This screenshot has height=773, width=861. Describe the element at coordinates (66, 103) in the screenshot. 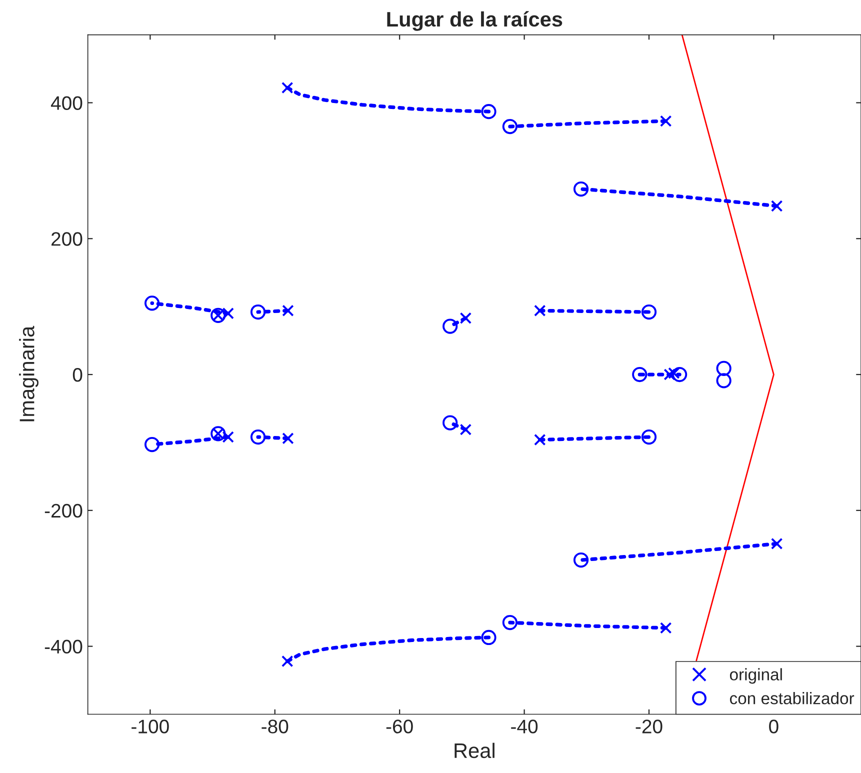

I see `y-tick-label: 400` at that location.